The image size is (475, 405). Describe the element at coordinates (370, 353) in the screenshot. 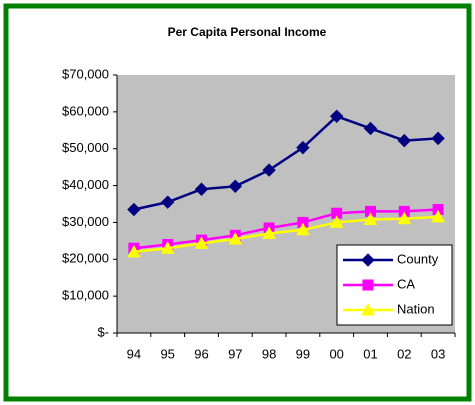

I see `x-tick-label: 01` at that location.